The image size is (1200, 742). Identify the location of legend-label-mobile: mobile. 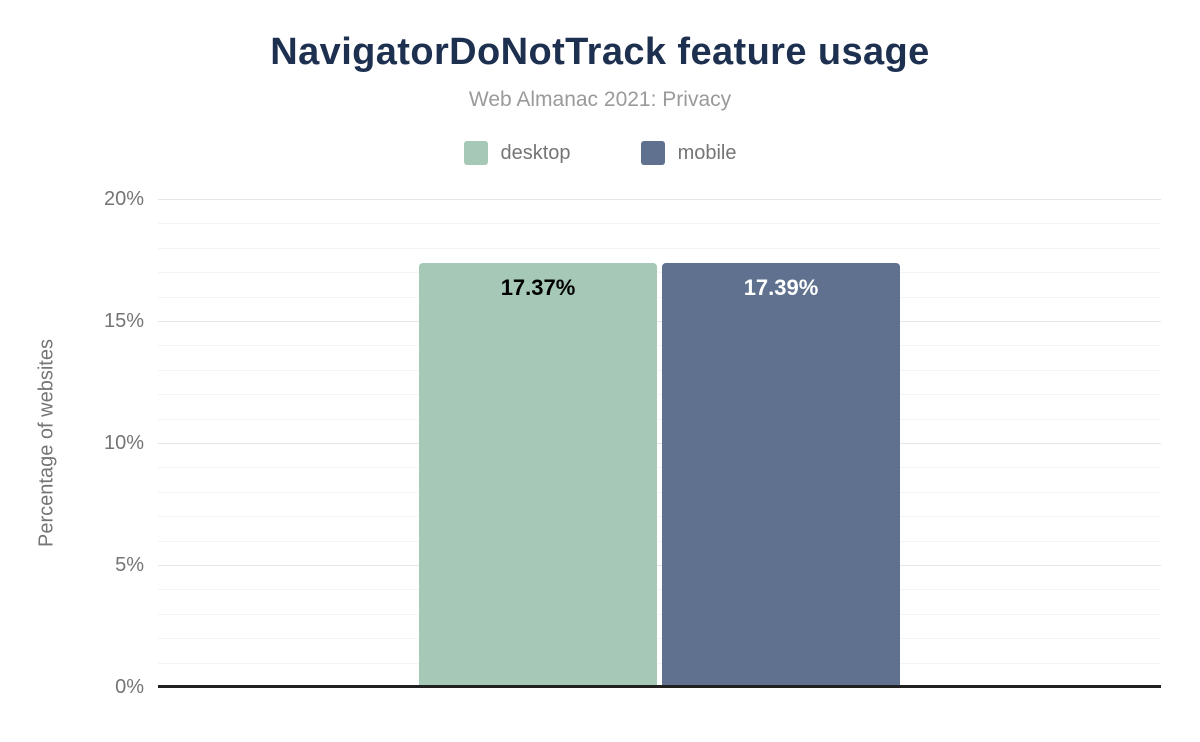
(707, 152).